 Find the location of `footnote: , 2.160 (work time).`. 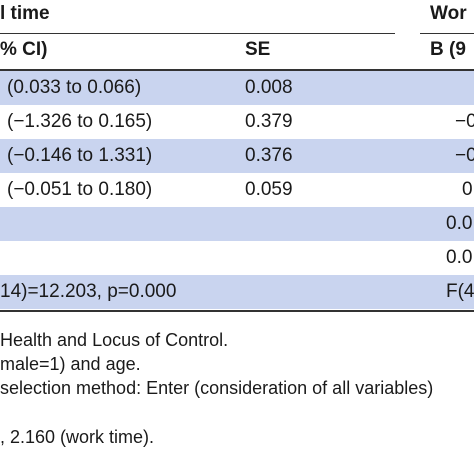

footnote: , 2.160 (work time). is located at coordinates (77, 437).